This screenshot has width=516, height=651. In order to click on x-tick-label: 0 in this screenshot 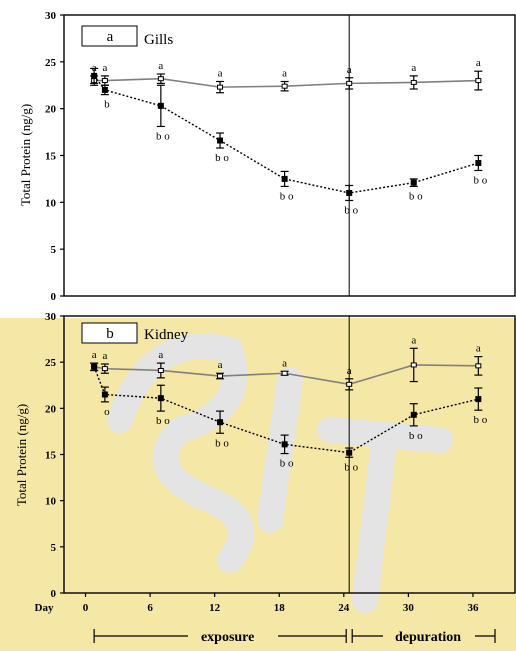, I will do `click(86, 608)`.